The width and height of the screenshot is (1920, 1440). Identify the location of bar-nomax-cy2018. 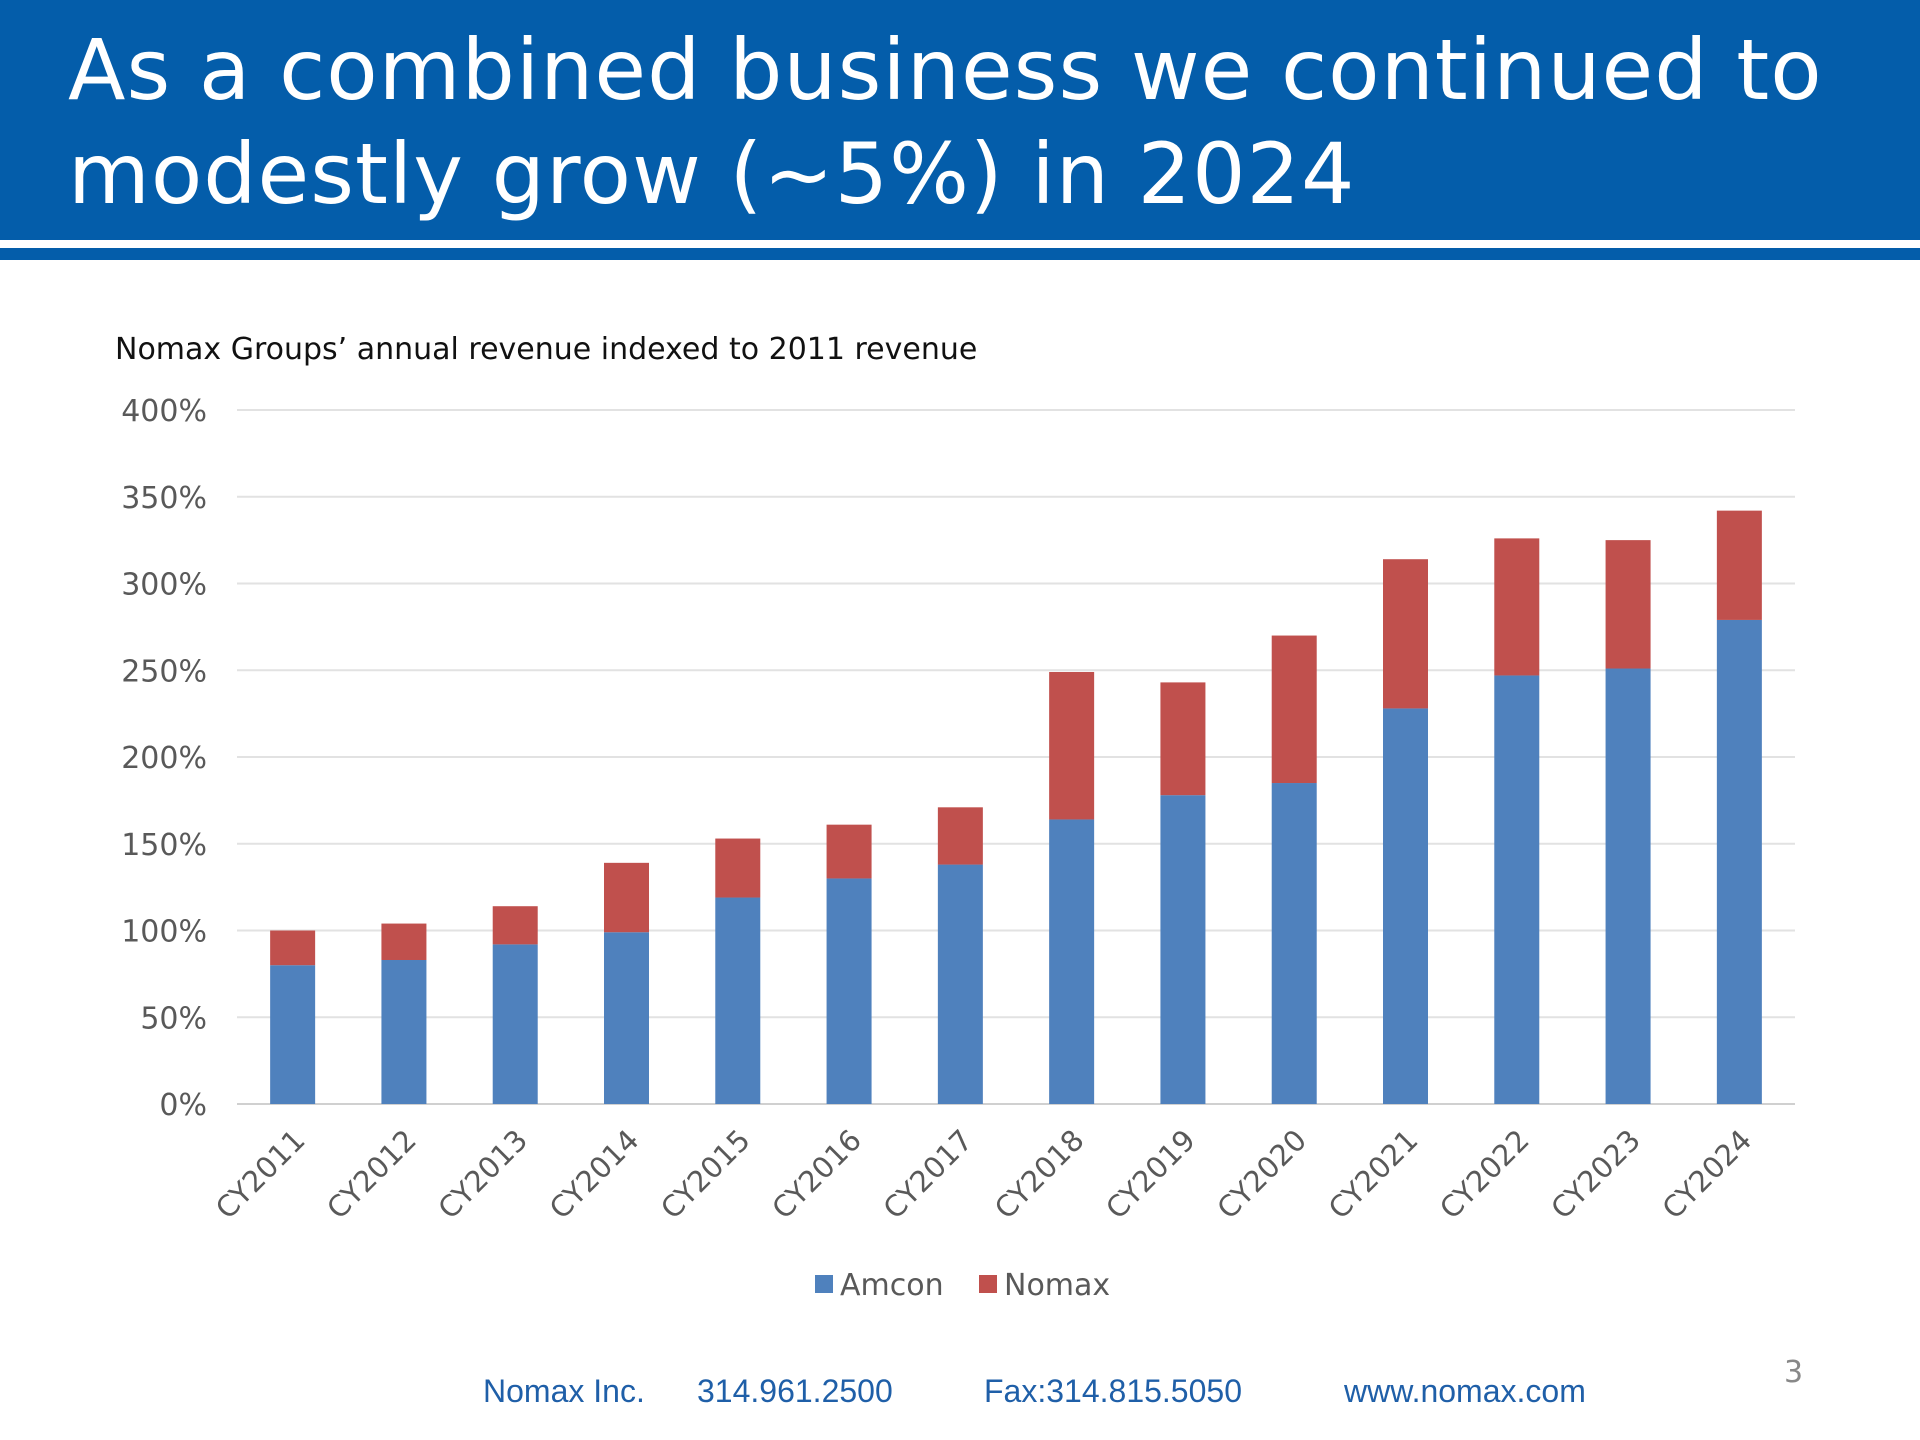
(1072, 745).